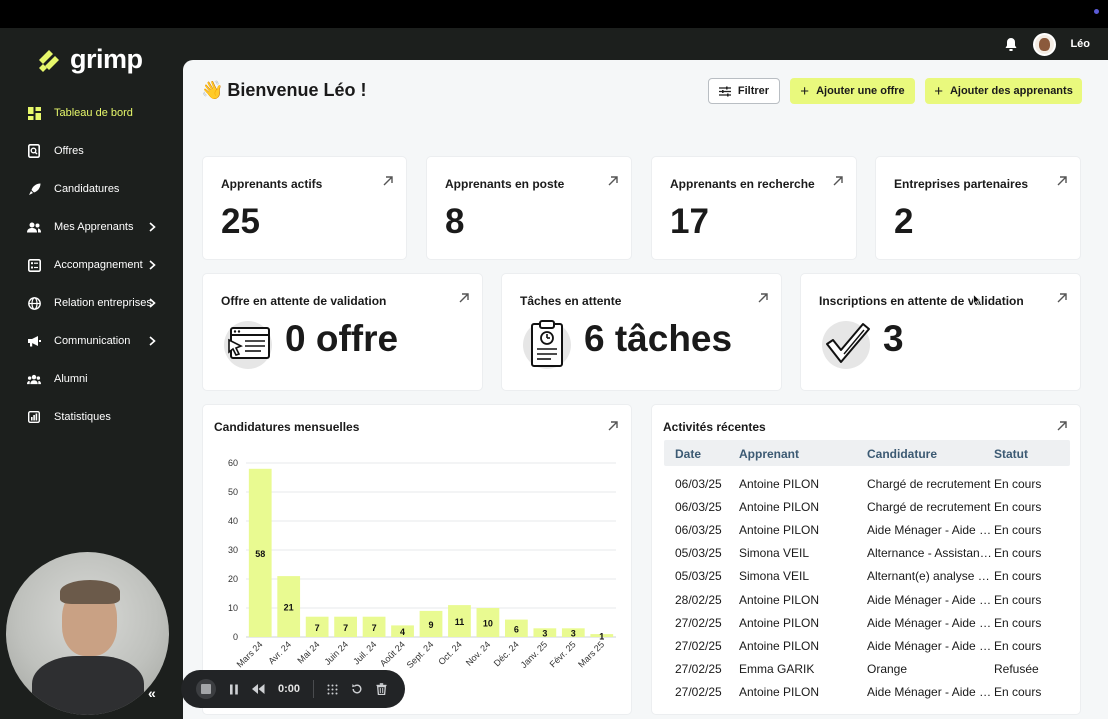 The width and height of the screenshot is (1108, 719). I want to click on bar-value-label: 3, so click(544, 634).